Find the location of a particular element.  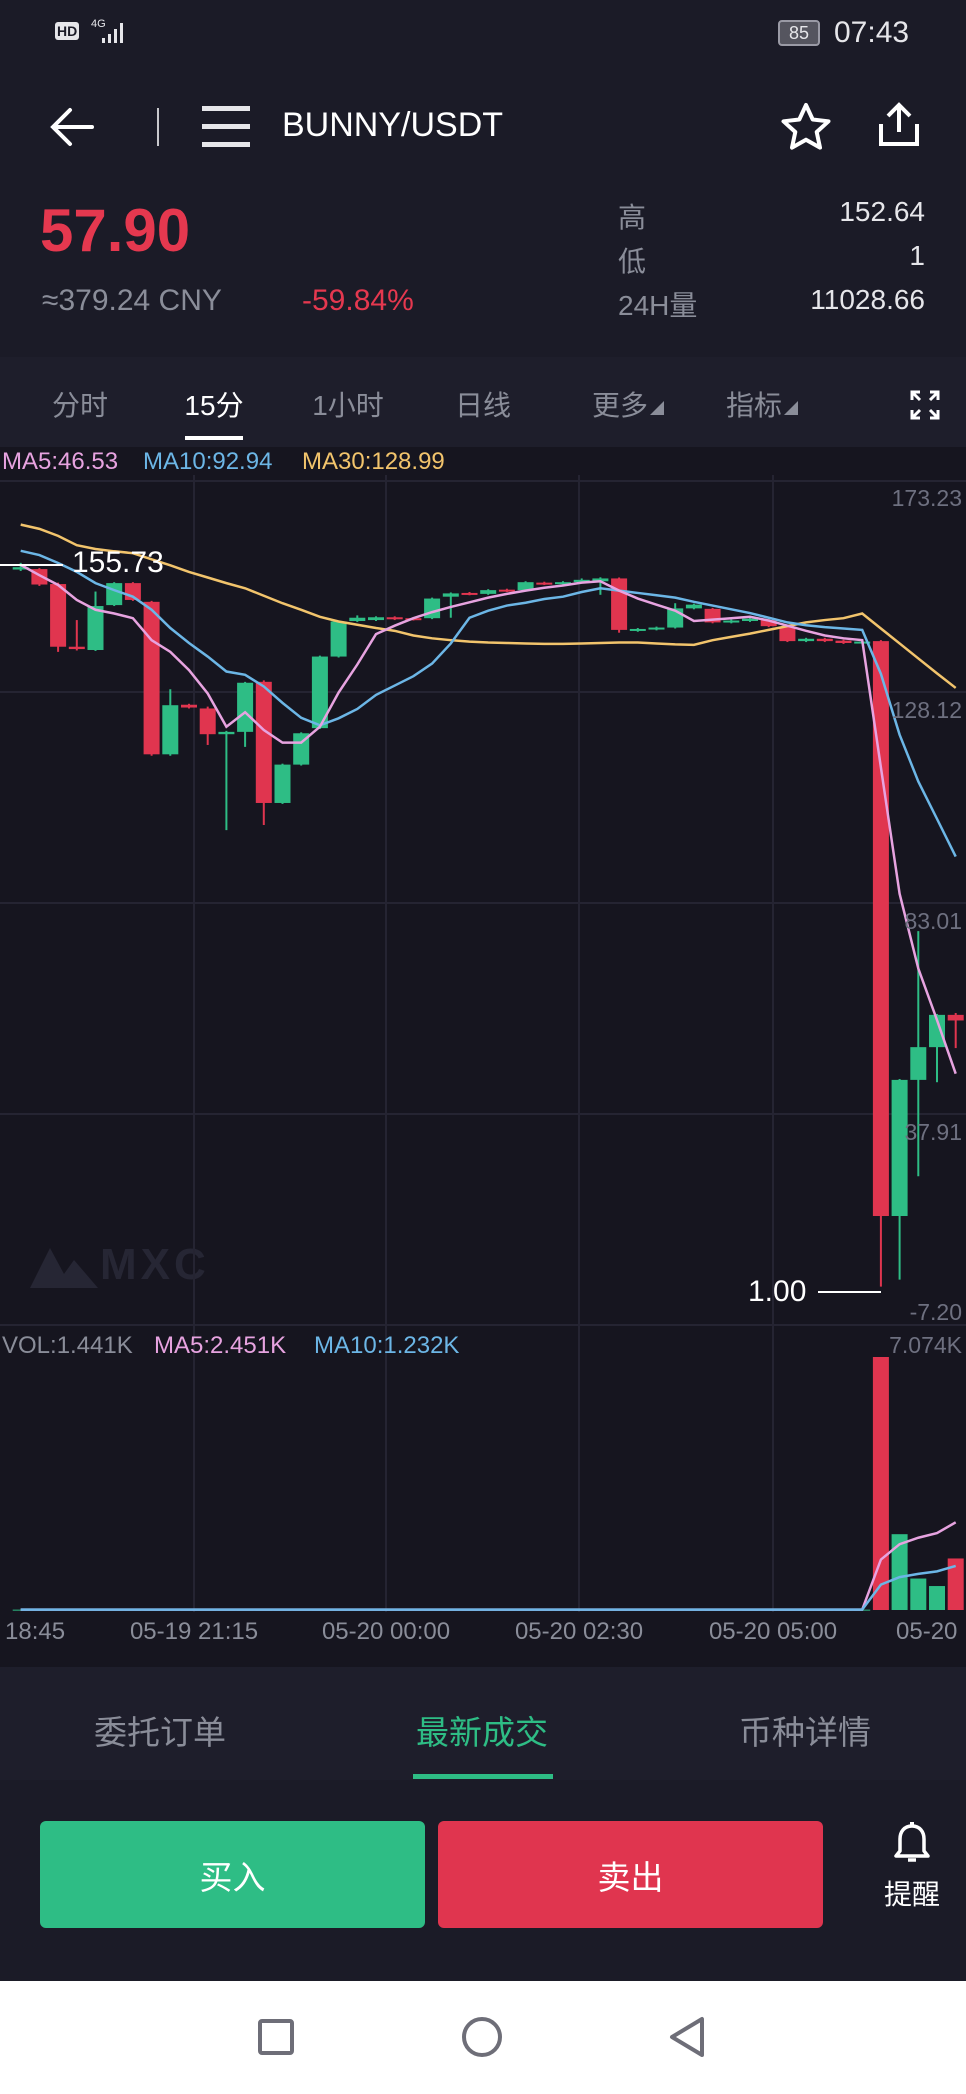

status-bar: HD 4G 85 07:43 is located at coordinates (483, 31).